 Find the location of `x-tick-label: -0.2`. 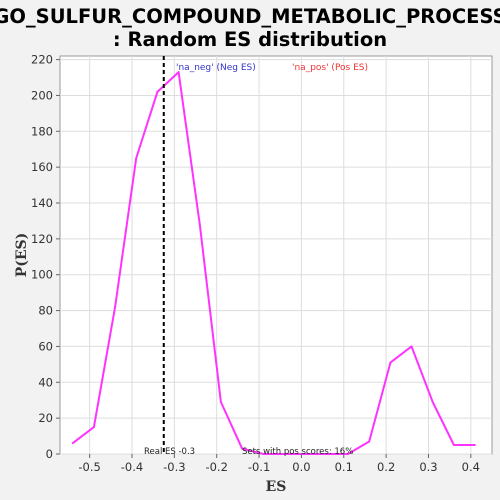

x-tick-label: -0.2 is located at coordinates (216, 467).